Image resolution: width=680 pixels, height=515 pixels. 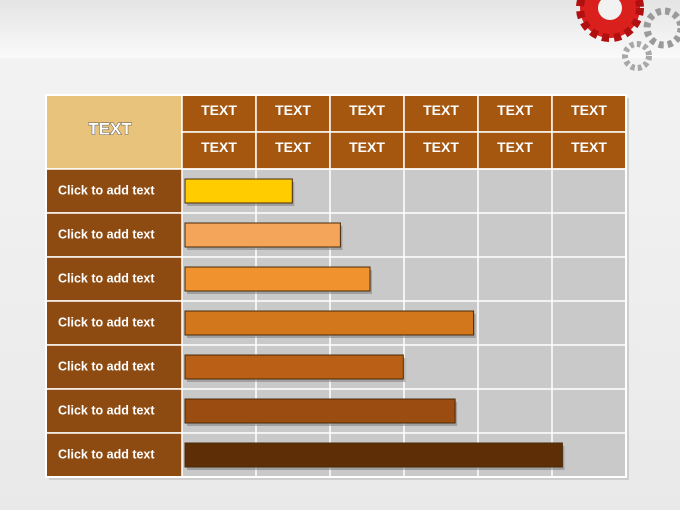 I want to click on gears, so click(x=628, y=35).